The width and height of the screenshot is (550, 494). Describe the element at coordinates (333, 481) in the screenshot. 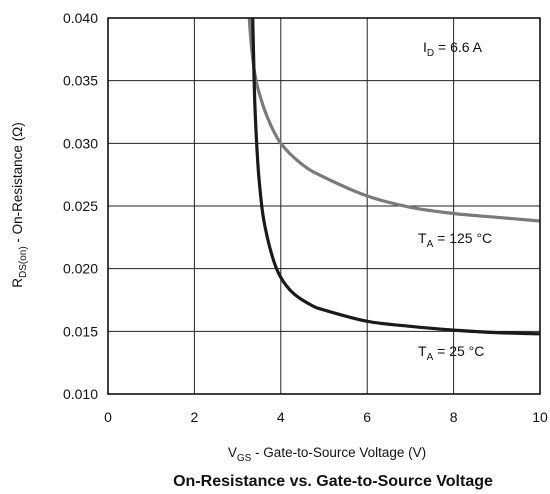

I see `chart-title: On-Resistance vs. Gate-to-Source Voltage` at that location.